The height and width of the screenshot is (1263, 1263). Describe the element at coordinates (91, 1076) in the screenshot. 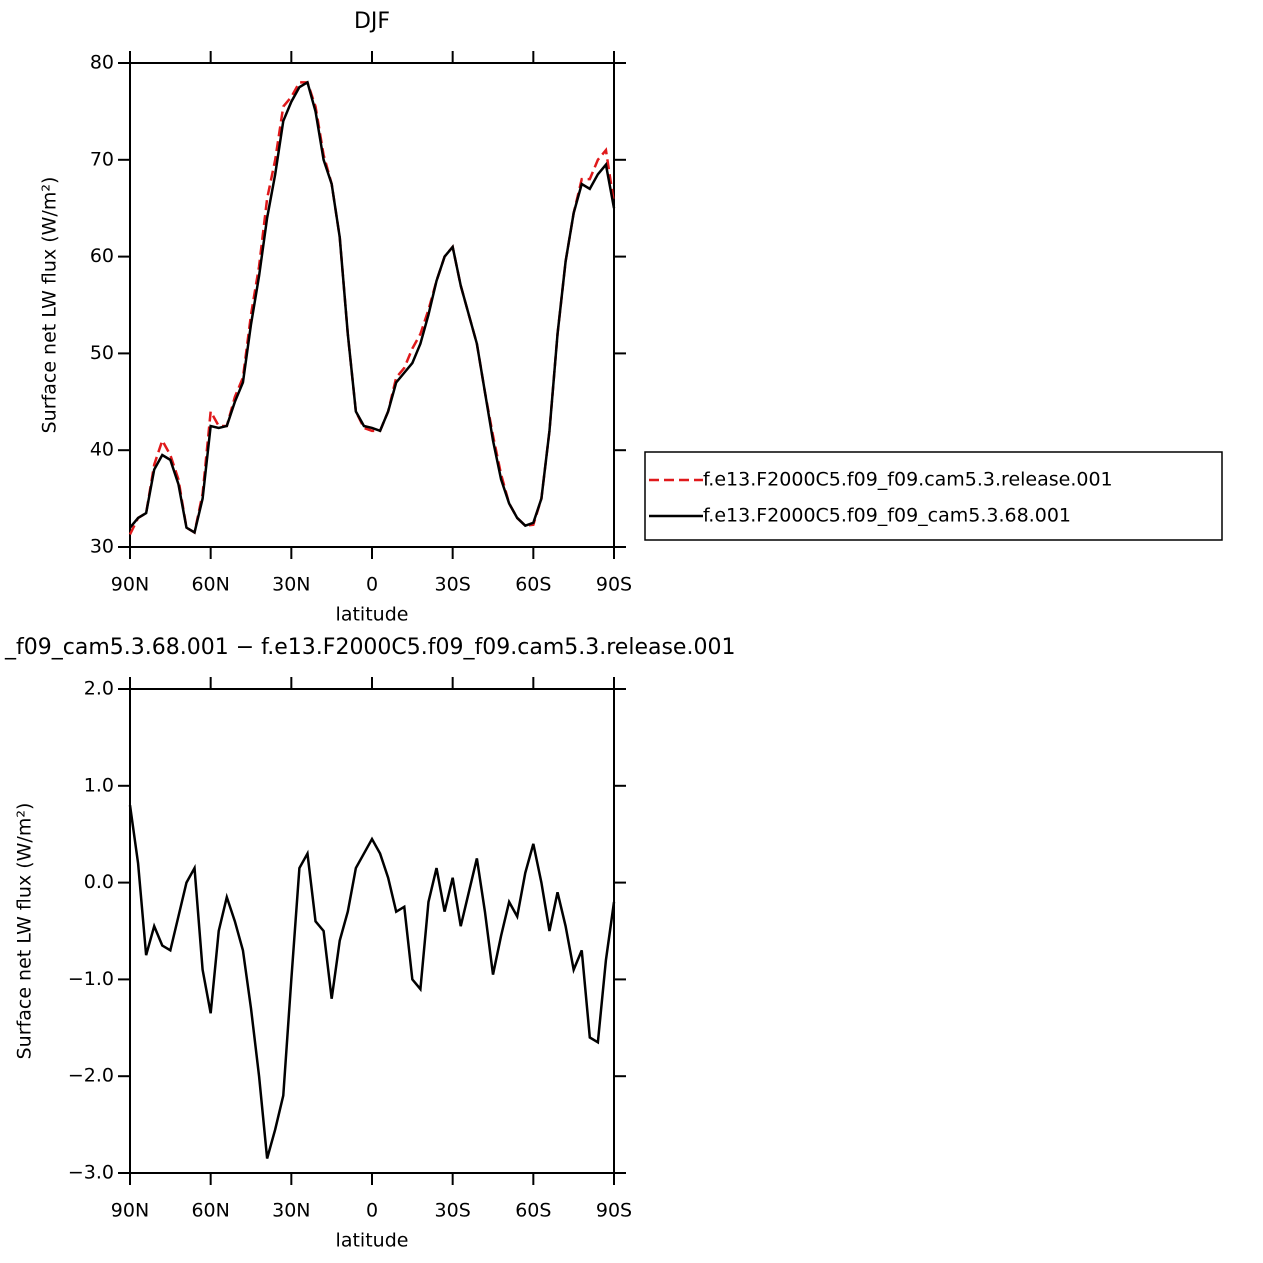

I see `y-tick-label: −2.0` at that location.